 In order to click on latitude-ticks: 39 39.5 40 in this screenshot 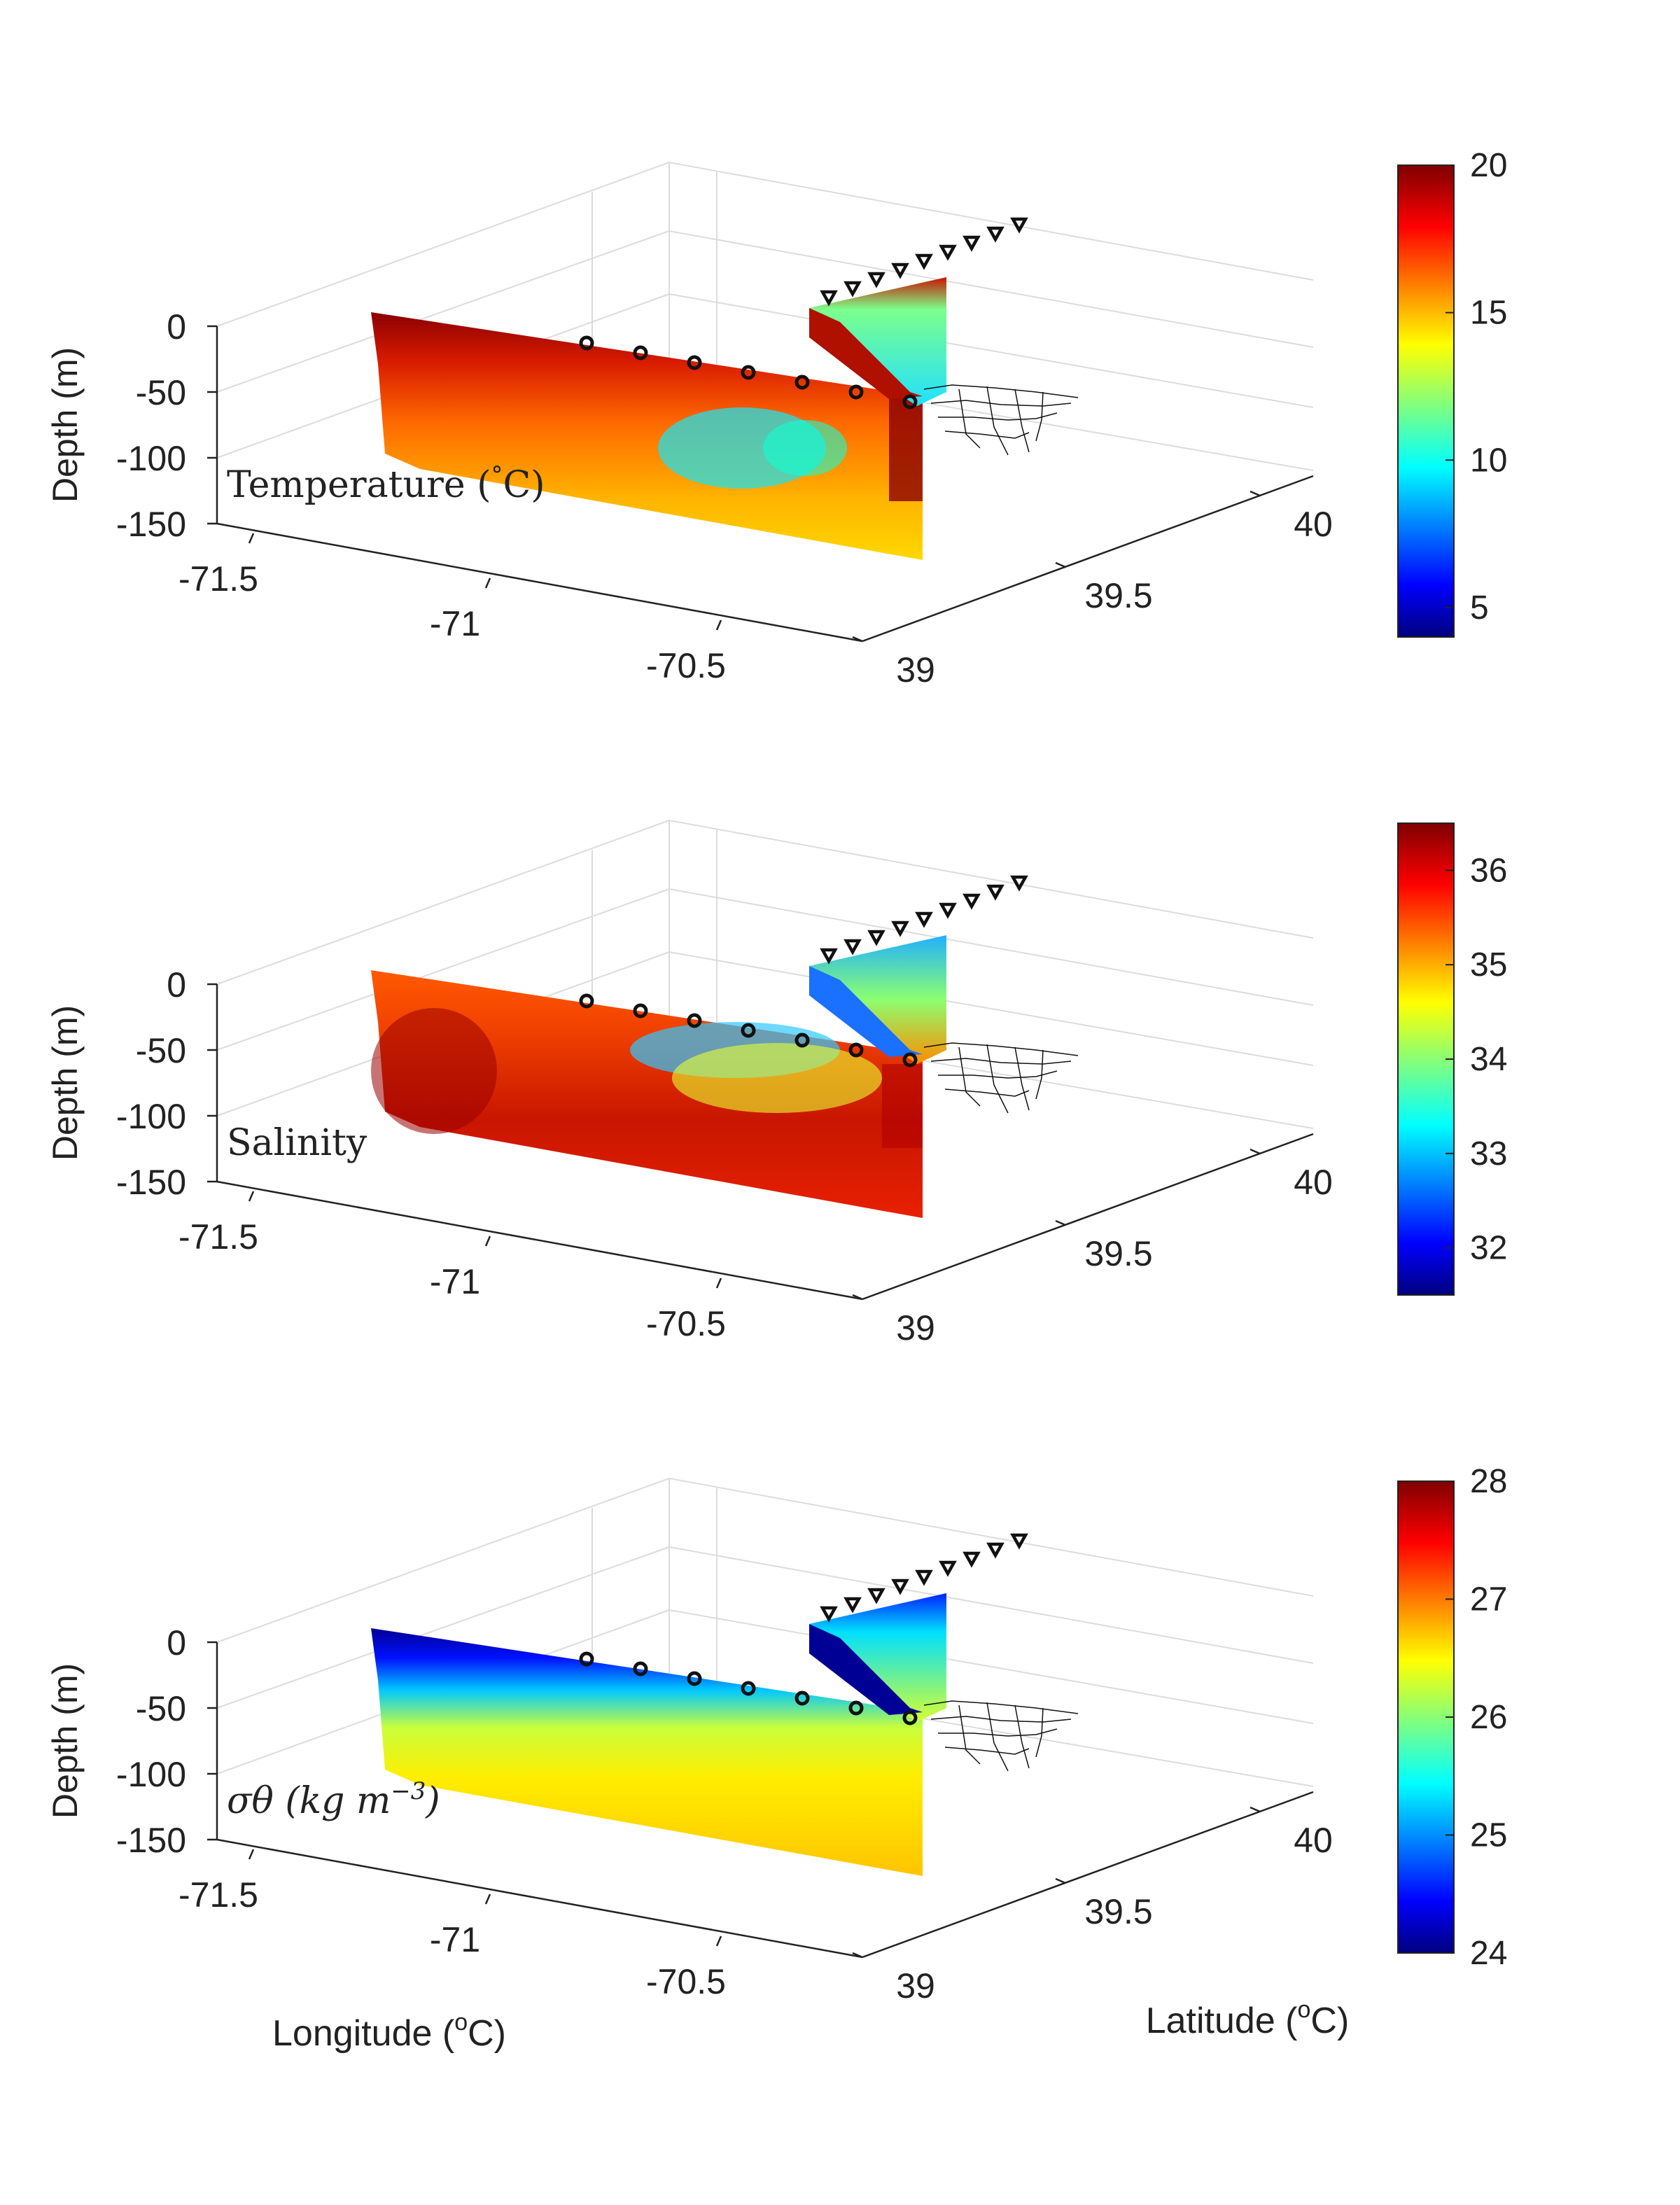, I will do `click(1092, 1248)`.